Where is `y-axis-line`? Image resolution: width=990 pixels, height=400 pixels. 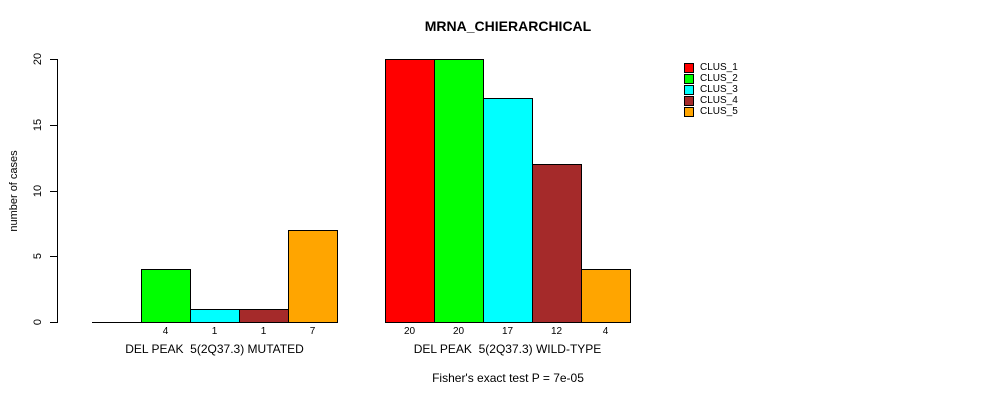 y-axis-line is located at coordinates (57, 191).